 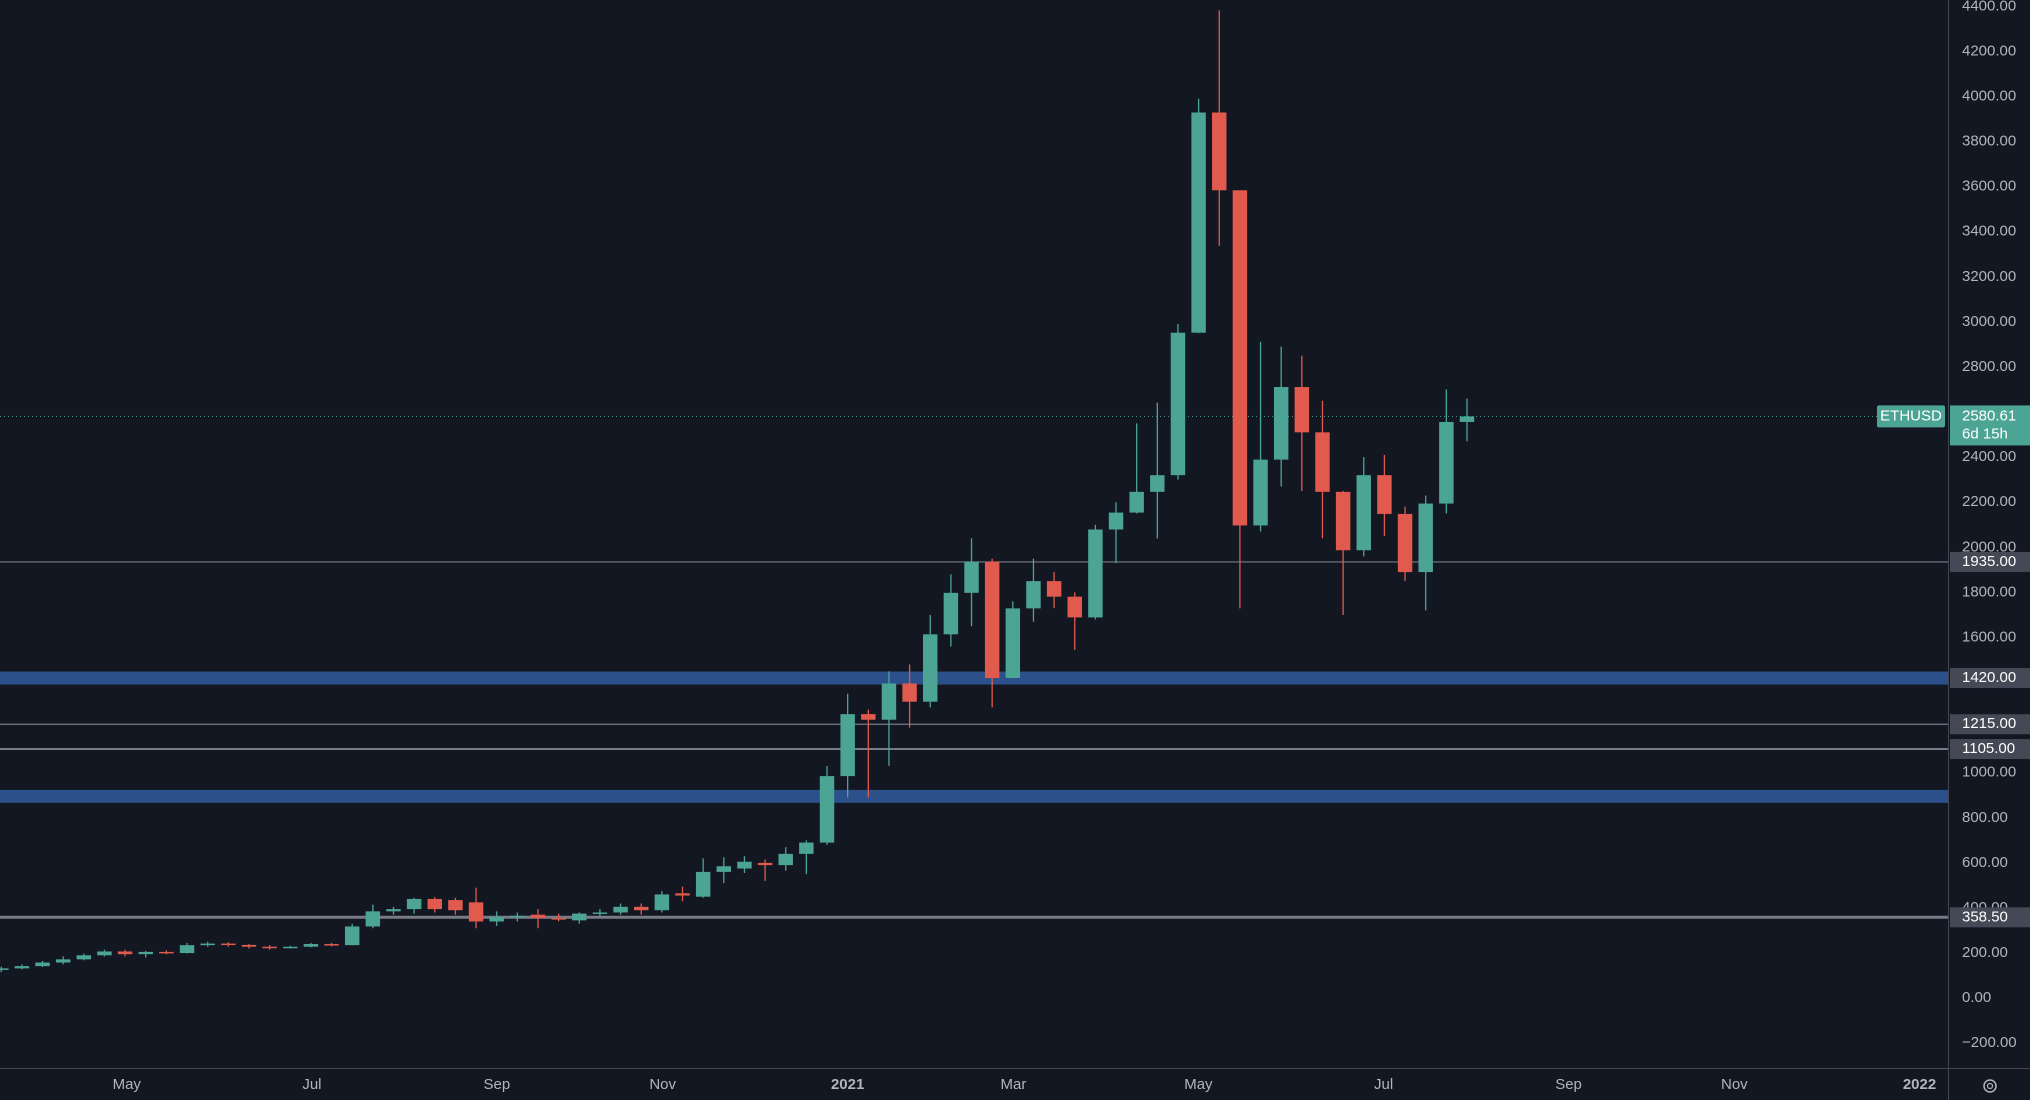 What do you see at coordinates (1989, 366) in the screenshot?
I see `y-tick-label: 2800.00` at bounding box center [1989, 366].